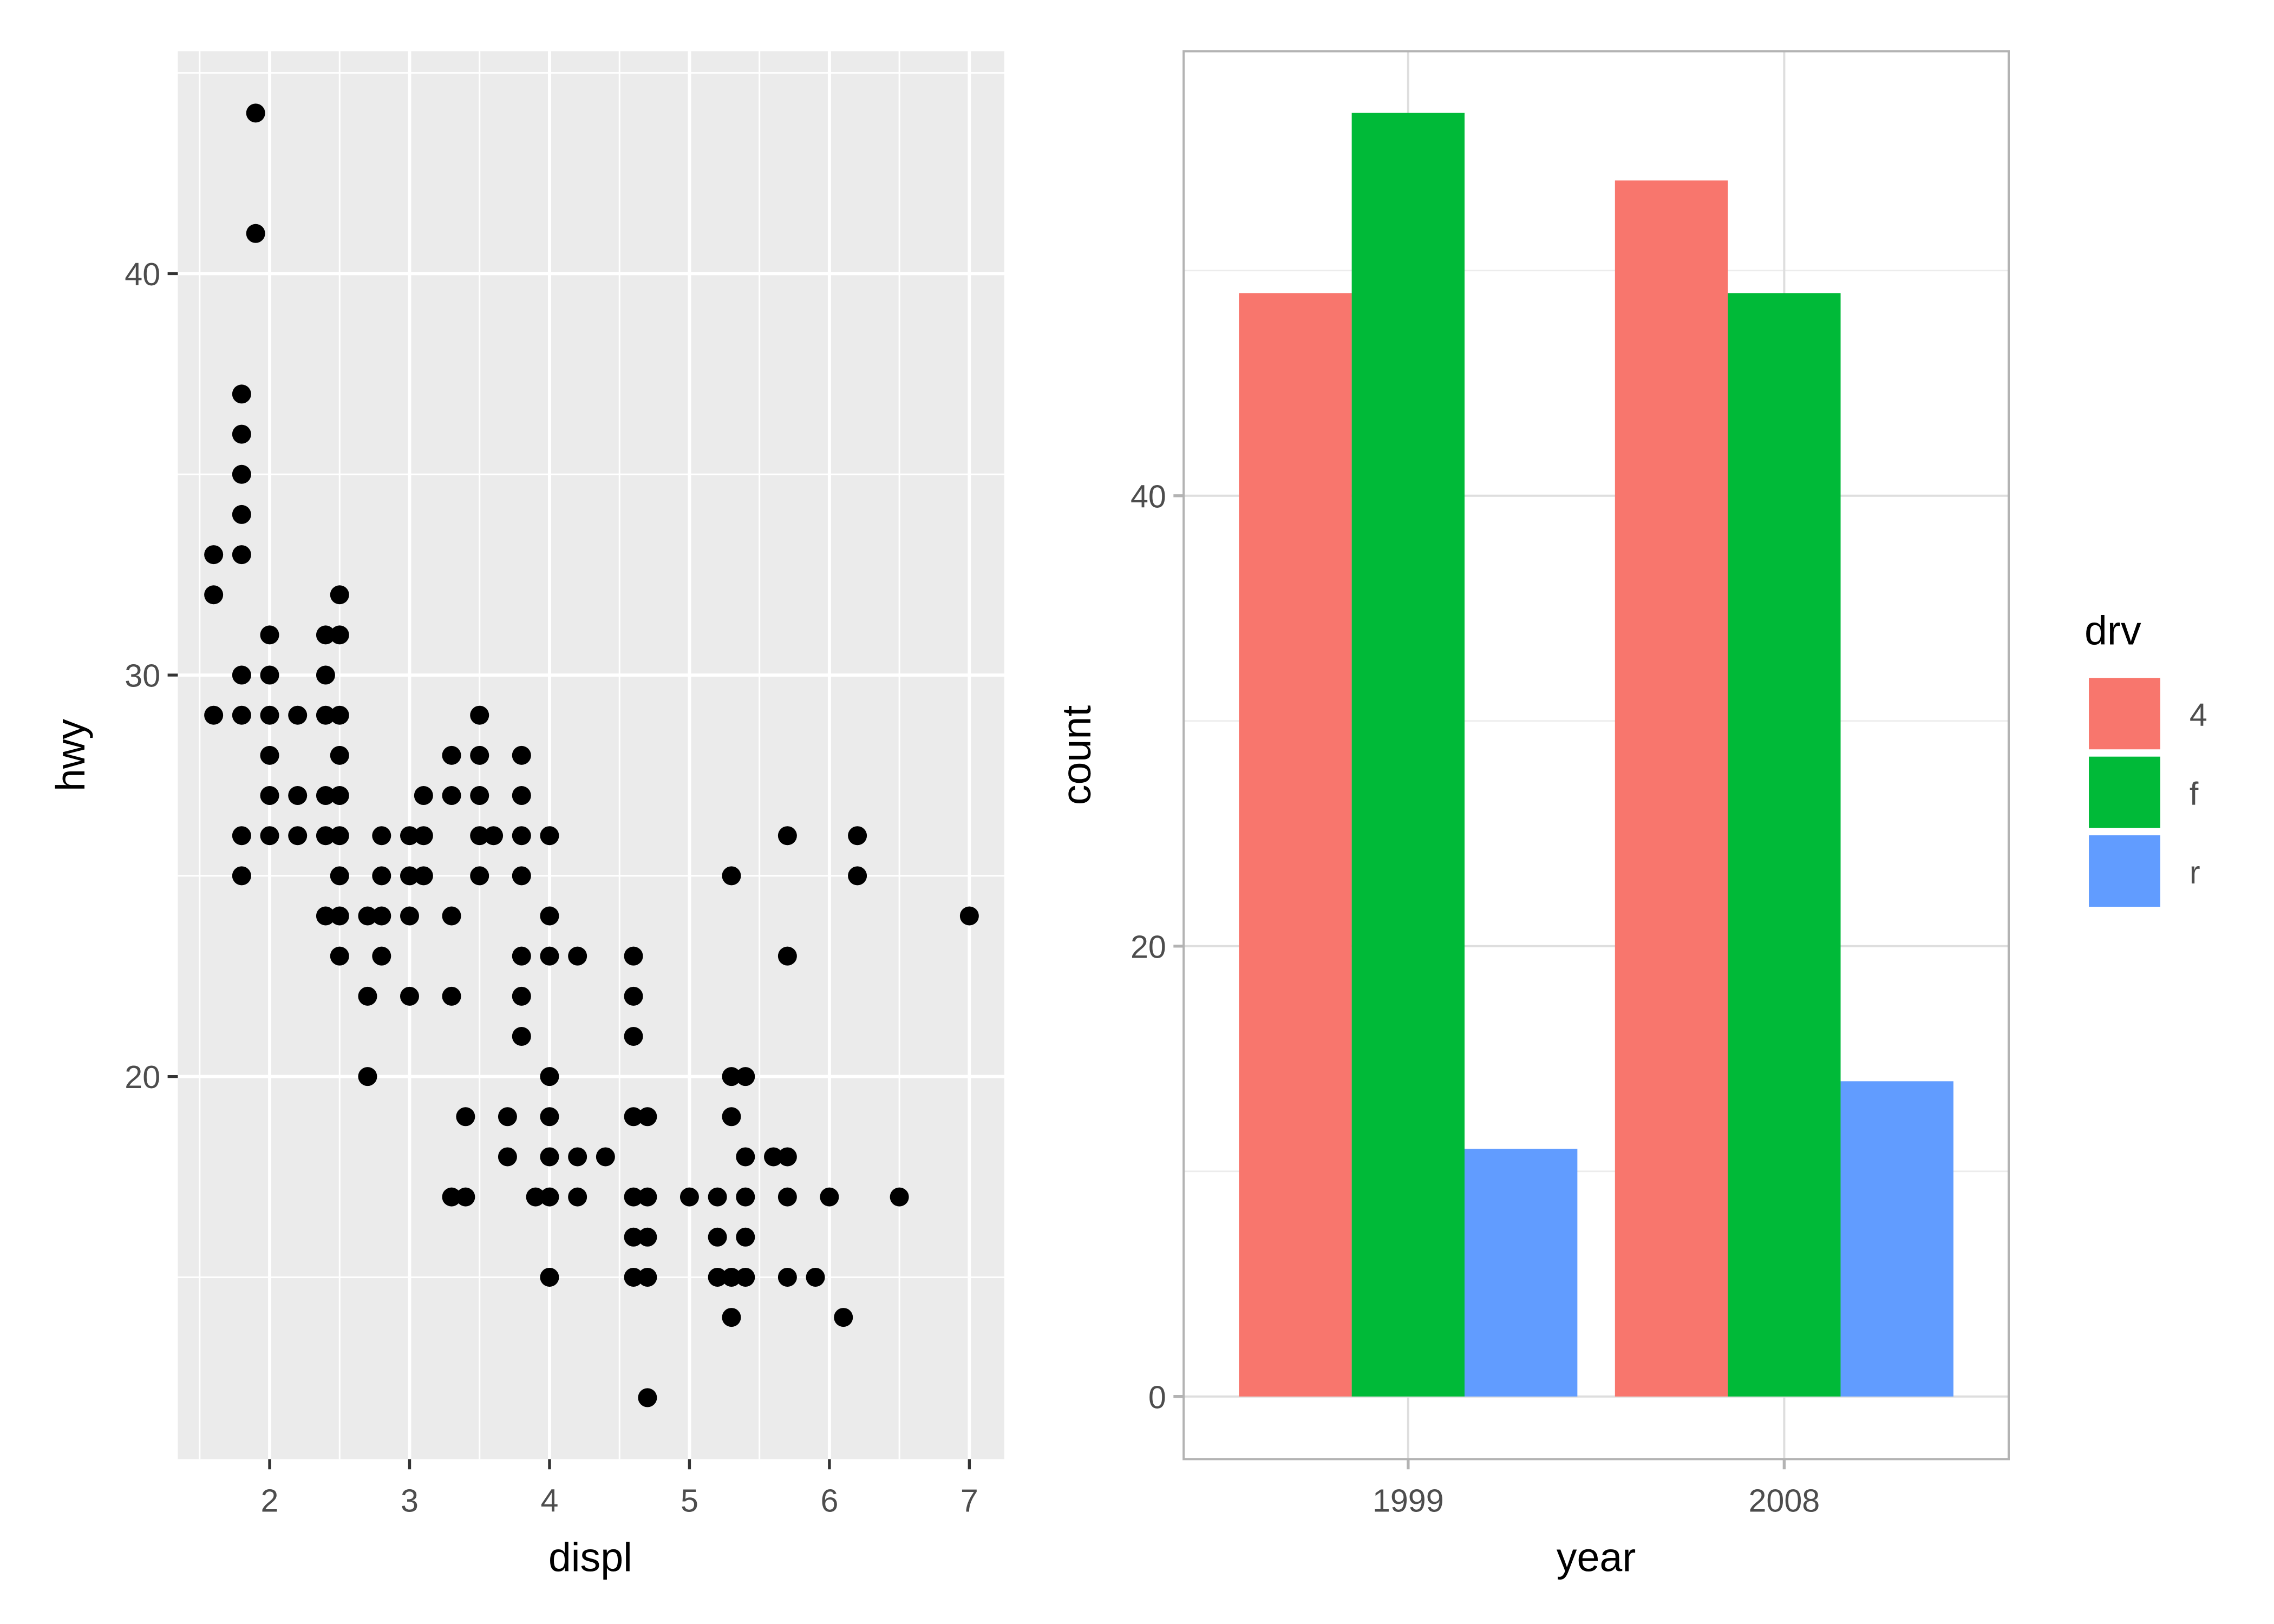 Image resolution: width=2274 pixels, height=1624 pixels. What do you see at coordinates (2199, 715) in the screenshot?
I see `legend-label: 4` at bounding box center [2199, 715].